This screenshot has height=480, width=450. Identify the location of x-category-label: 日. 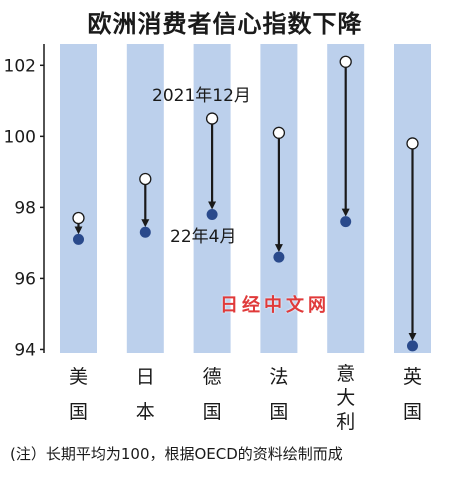
(145, 377).